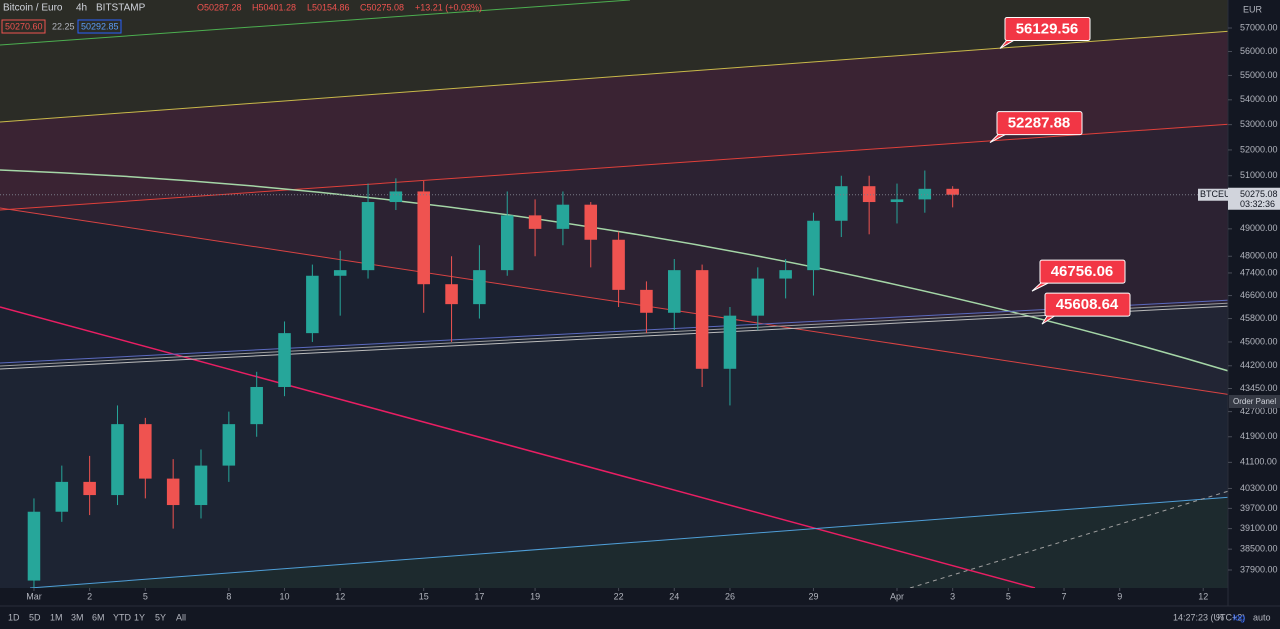 The width and height of the screenshot is (1280, 629). I want to click on y-tick-label: 43450.00, so click(1259, 388).